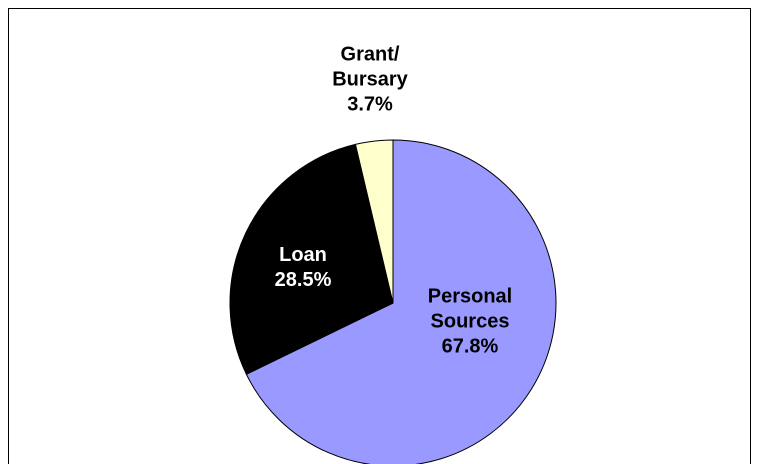  Describe the element at coordinates (470, 346) in the screenshot. I see `value-label: 67.8%` at that location.